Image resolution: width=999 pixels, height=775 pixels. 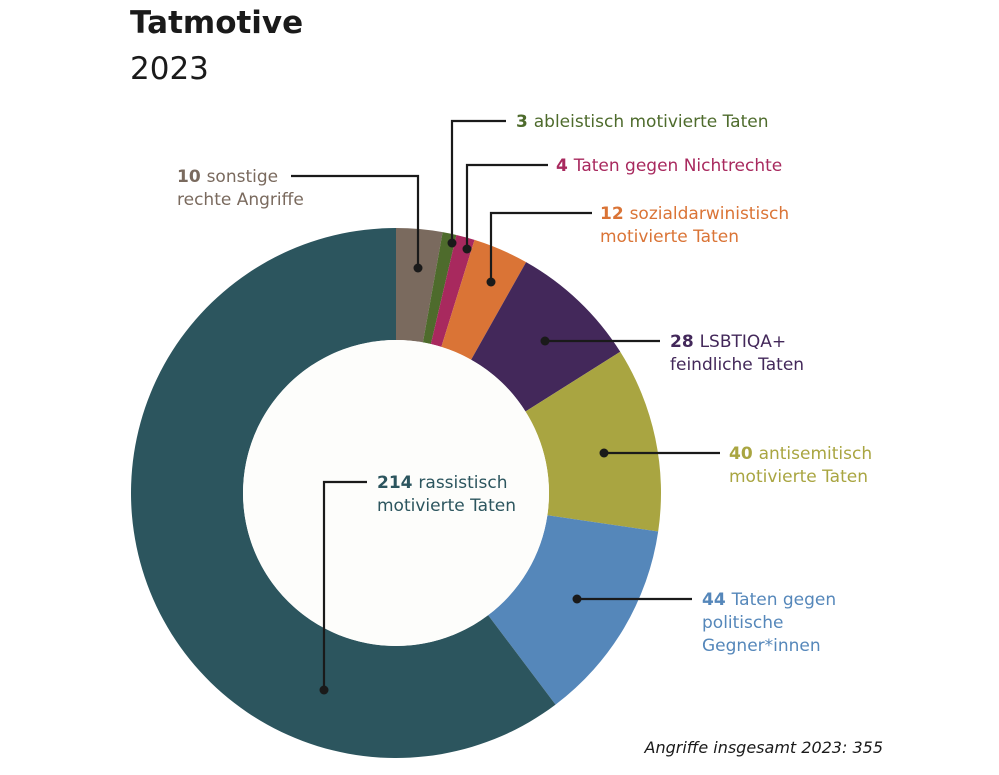 I want to click on slice-value-3: 12, so click(x=615, y=214).